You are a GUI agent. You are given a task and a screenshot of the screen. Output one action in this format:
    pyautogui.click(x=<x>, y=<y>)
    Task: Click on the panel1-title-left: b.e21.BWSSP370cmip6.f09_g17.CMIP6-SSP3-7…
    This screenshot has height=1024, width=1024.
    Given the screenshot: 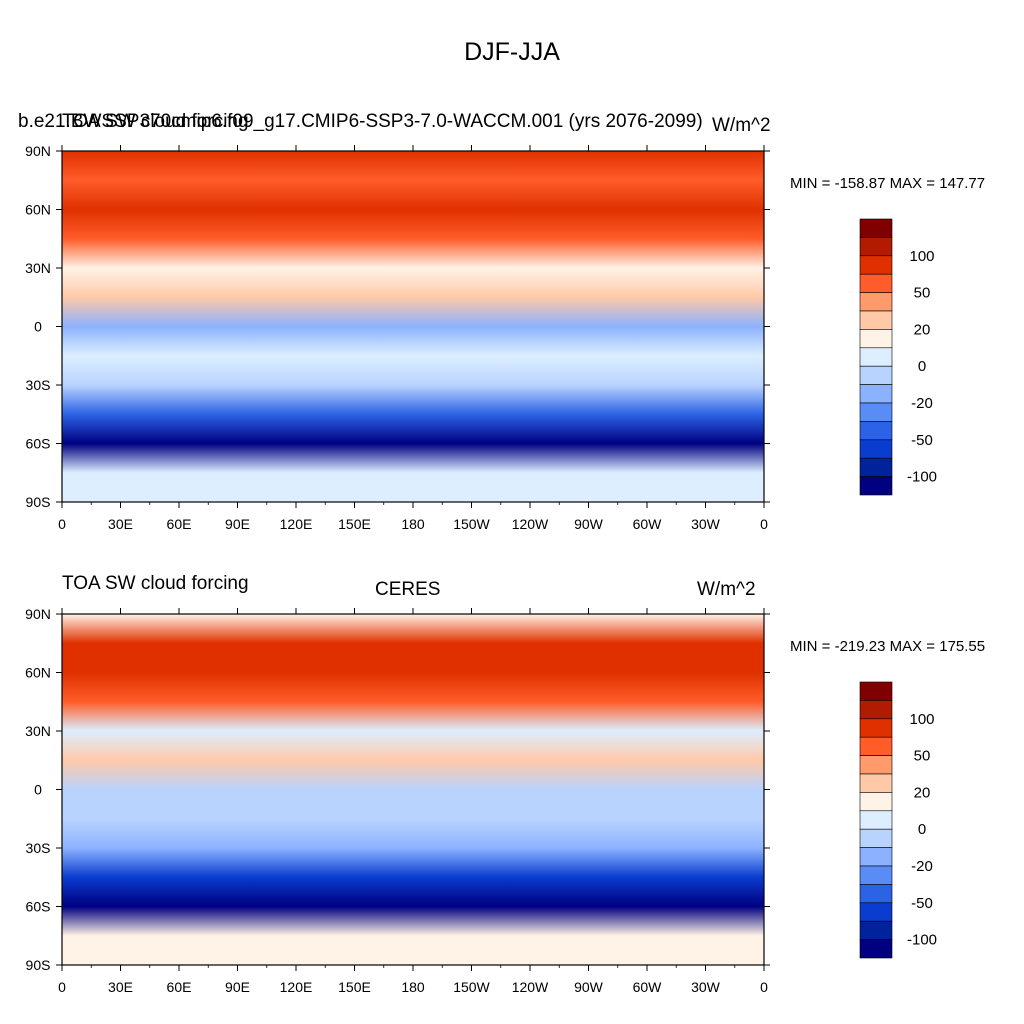 What is the action you would take?
    pyautogui.click(x=360, y=121)
    